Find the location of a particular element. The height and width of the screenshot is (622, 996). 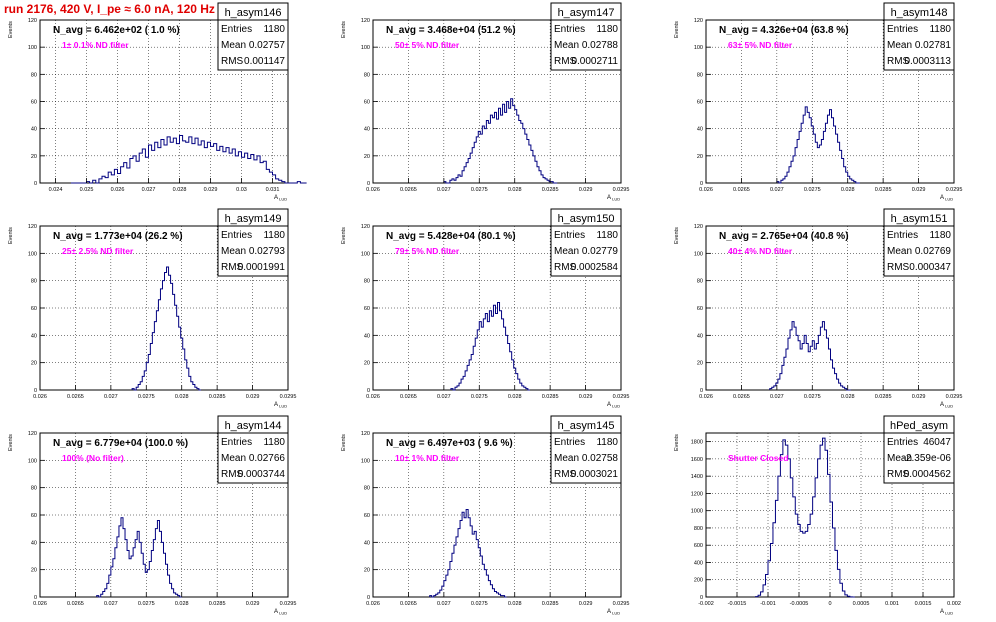

stats-value: 0.001147 is located at coordinates (264, 61).